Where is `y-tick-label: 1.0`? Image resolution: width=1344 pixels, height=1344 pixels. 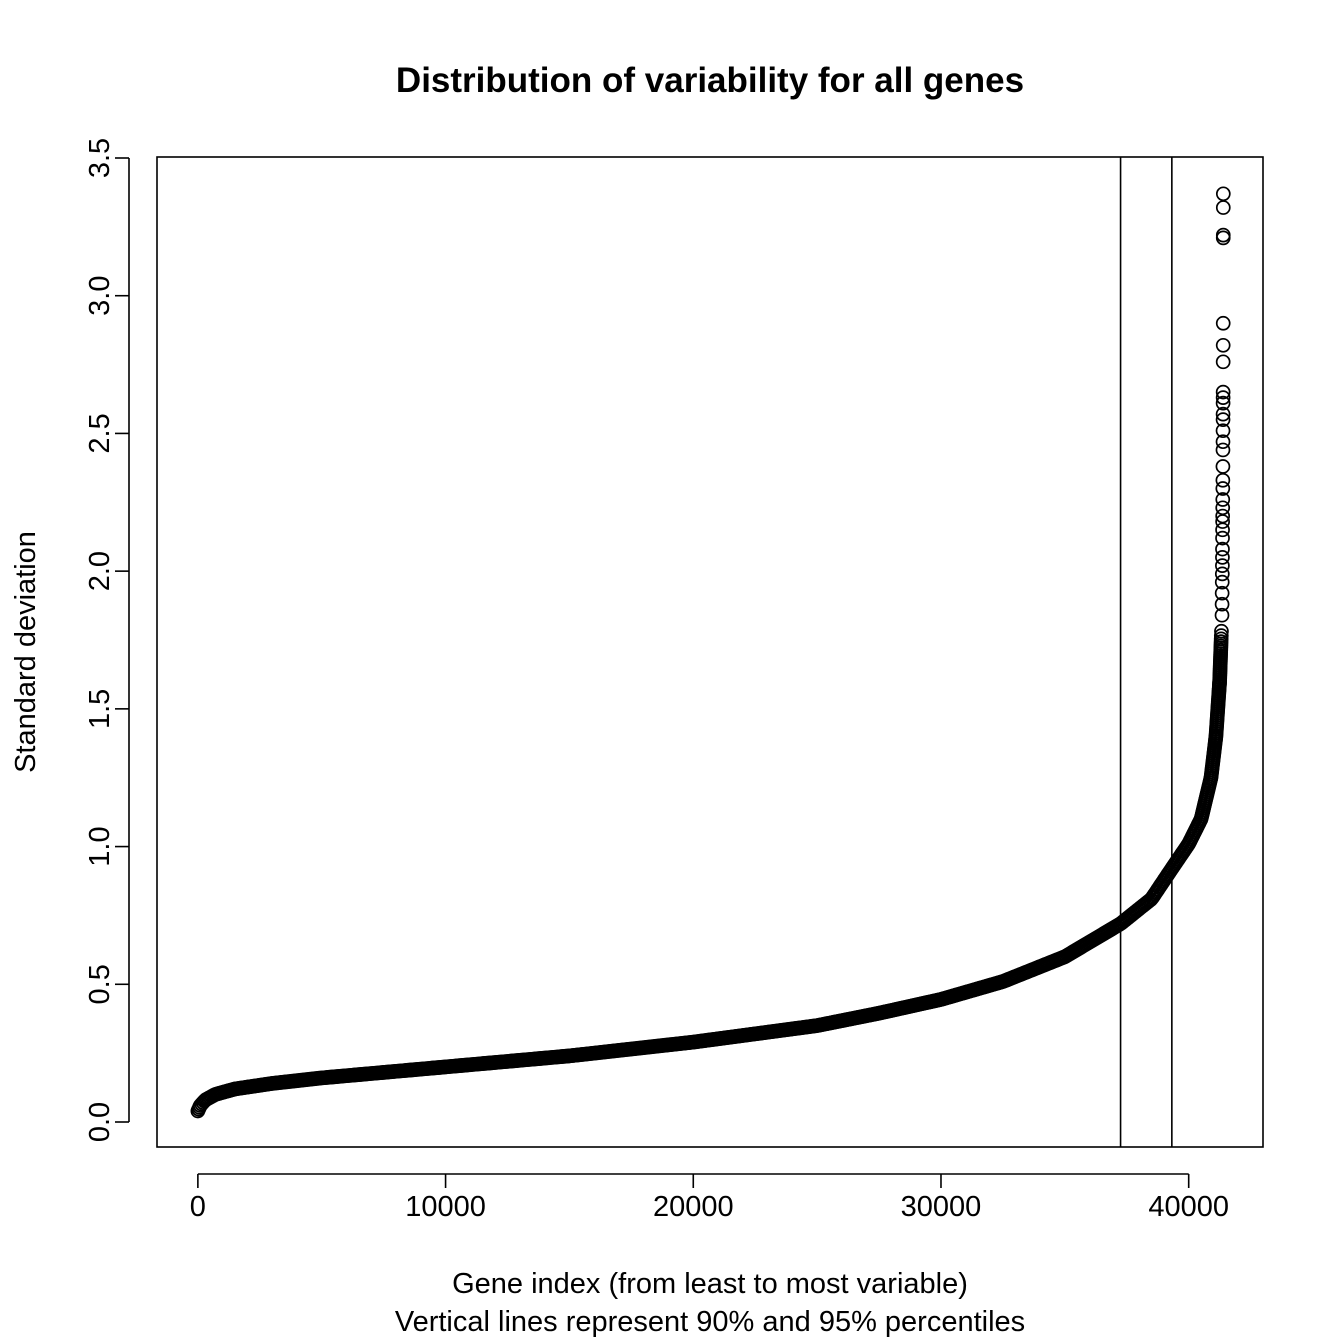 y-tick-label: 1.0 is located at coordinates (100, 846).